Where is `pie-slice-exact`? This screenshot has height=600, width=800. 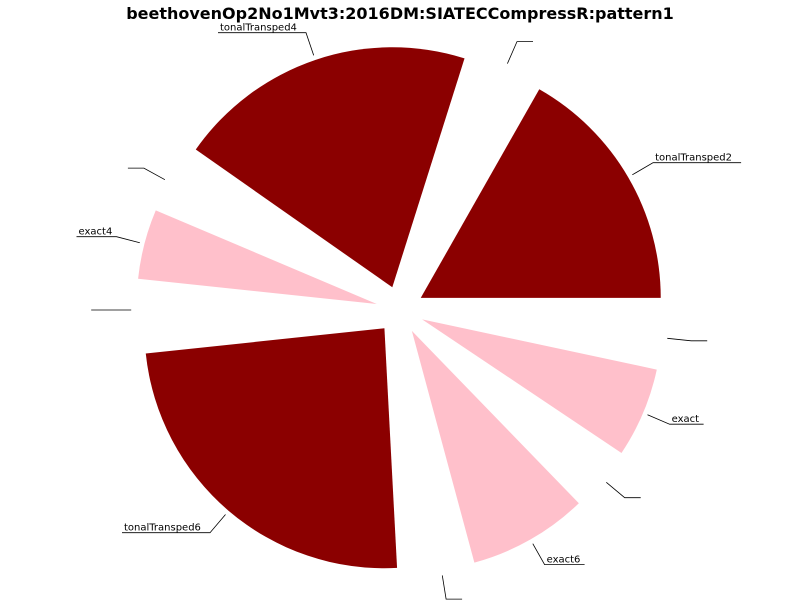
pie-slice-exact is located at coordinates (539, 386).